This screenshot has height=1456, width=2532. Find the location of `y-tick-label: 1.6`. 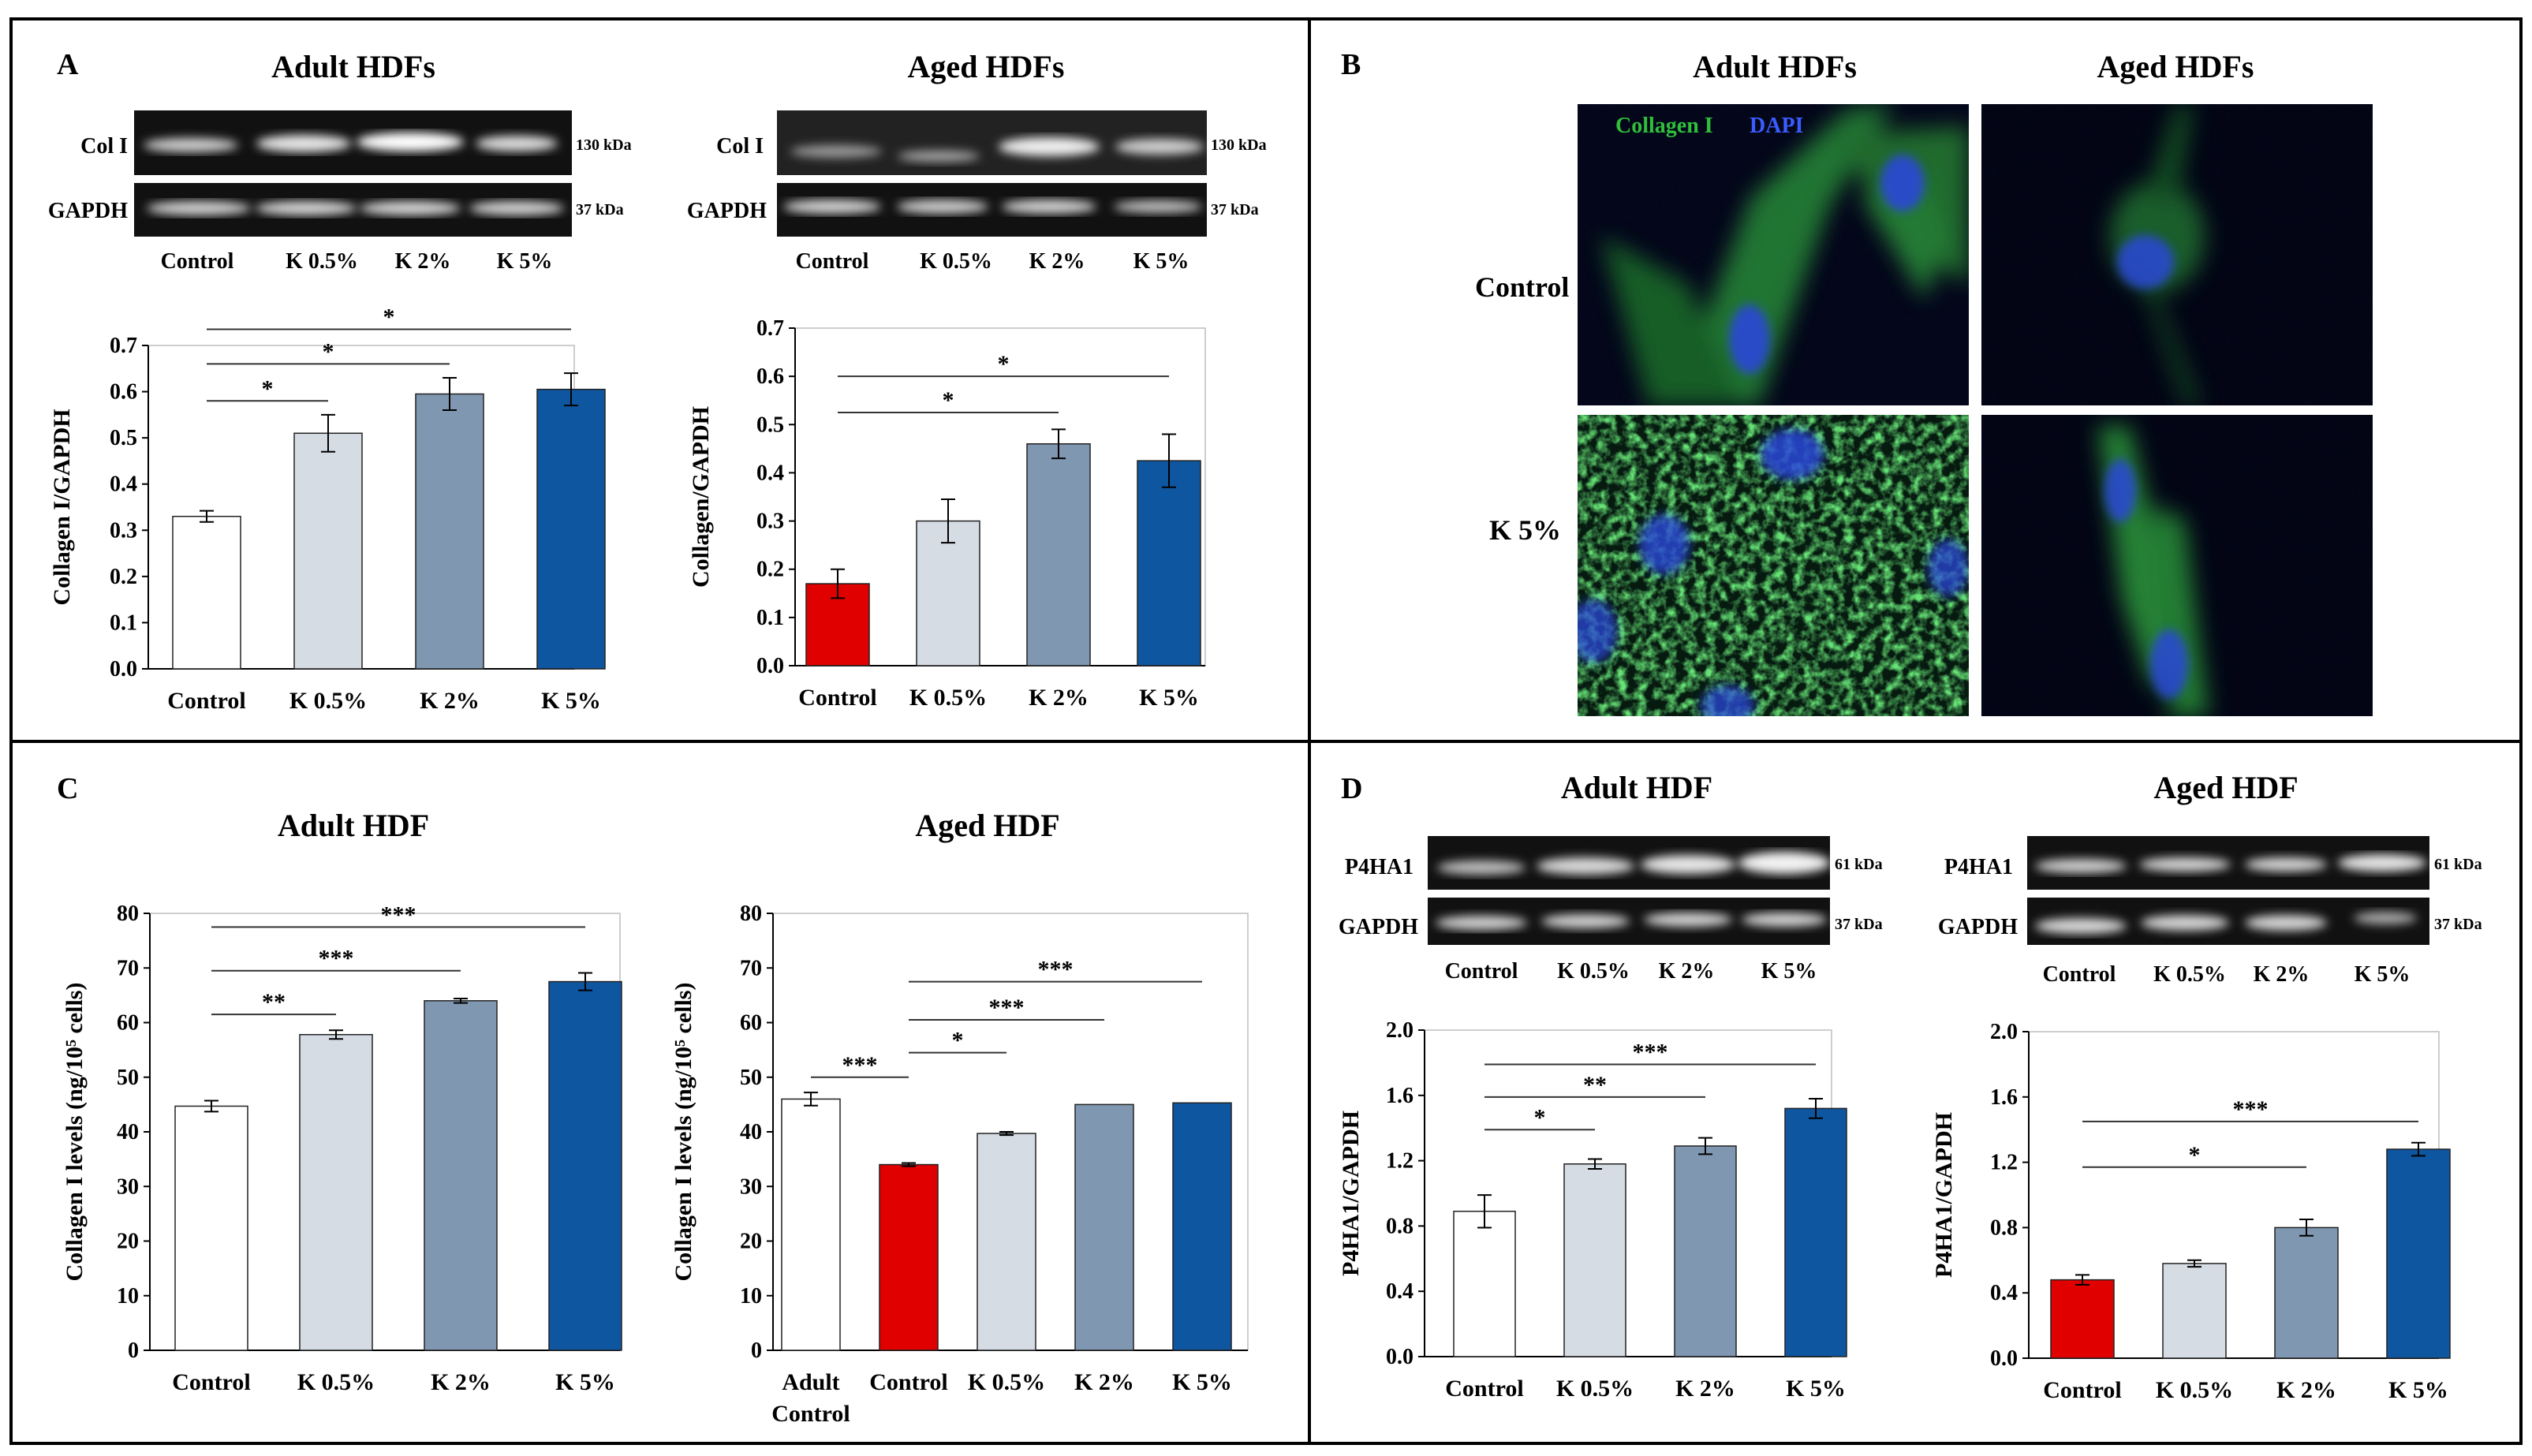

y-tick-label: 1.6 is located at coordinates (2004, 1097).